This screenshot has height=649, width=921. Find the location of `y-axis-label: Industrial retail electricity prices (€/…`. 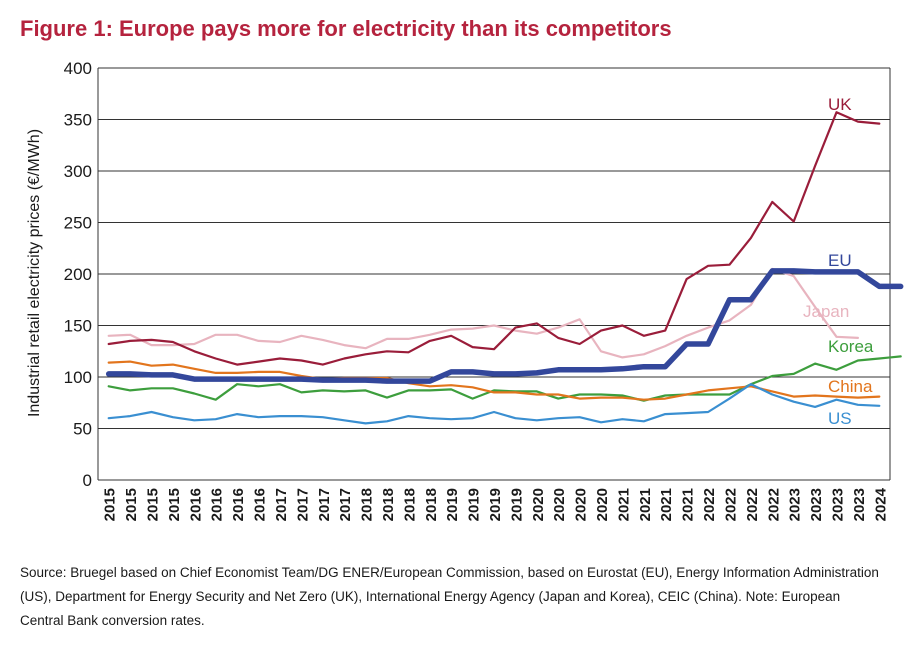

y-axis-label: Industrial retail electricity prices (€/… is located at coordinates (34, 273).